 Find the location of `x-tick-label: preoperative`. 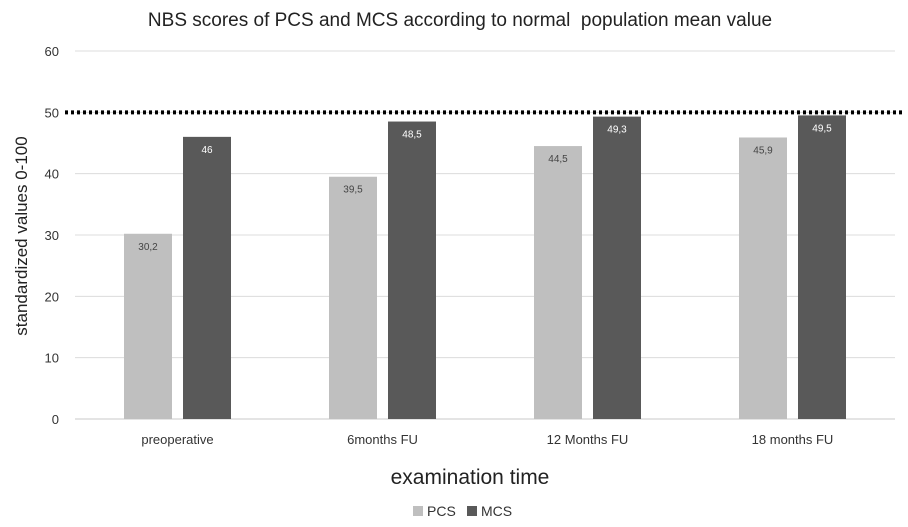

x-tick-label: preoperative is located at coordinates (177, 439).